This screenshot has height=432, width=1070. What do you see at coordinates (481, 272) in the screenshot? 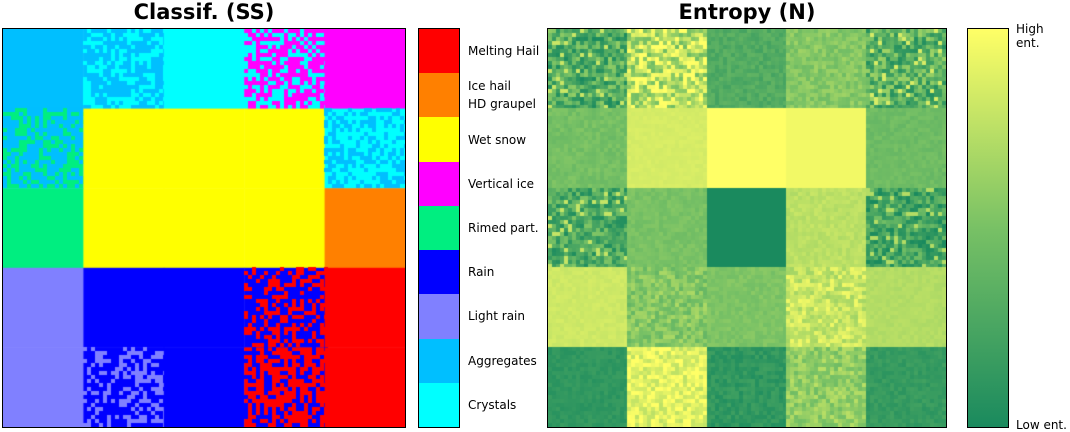
I see `colorbar-category-label: Rain` at bounding box center [481, 272].